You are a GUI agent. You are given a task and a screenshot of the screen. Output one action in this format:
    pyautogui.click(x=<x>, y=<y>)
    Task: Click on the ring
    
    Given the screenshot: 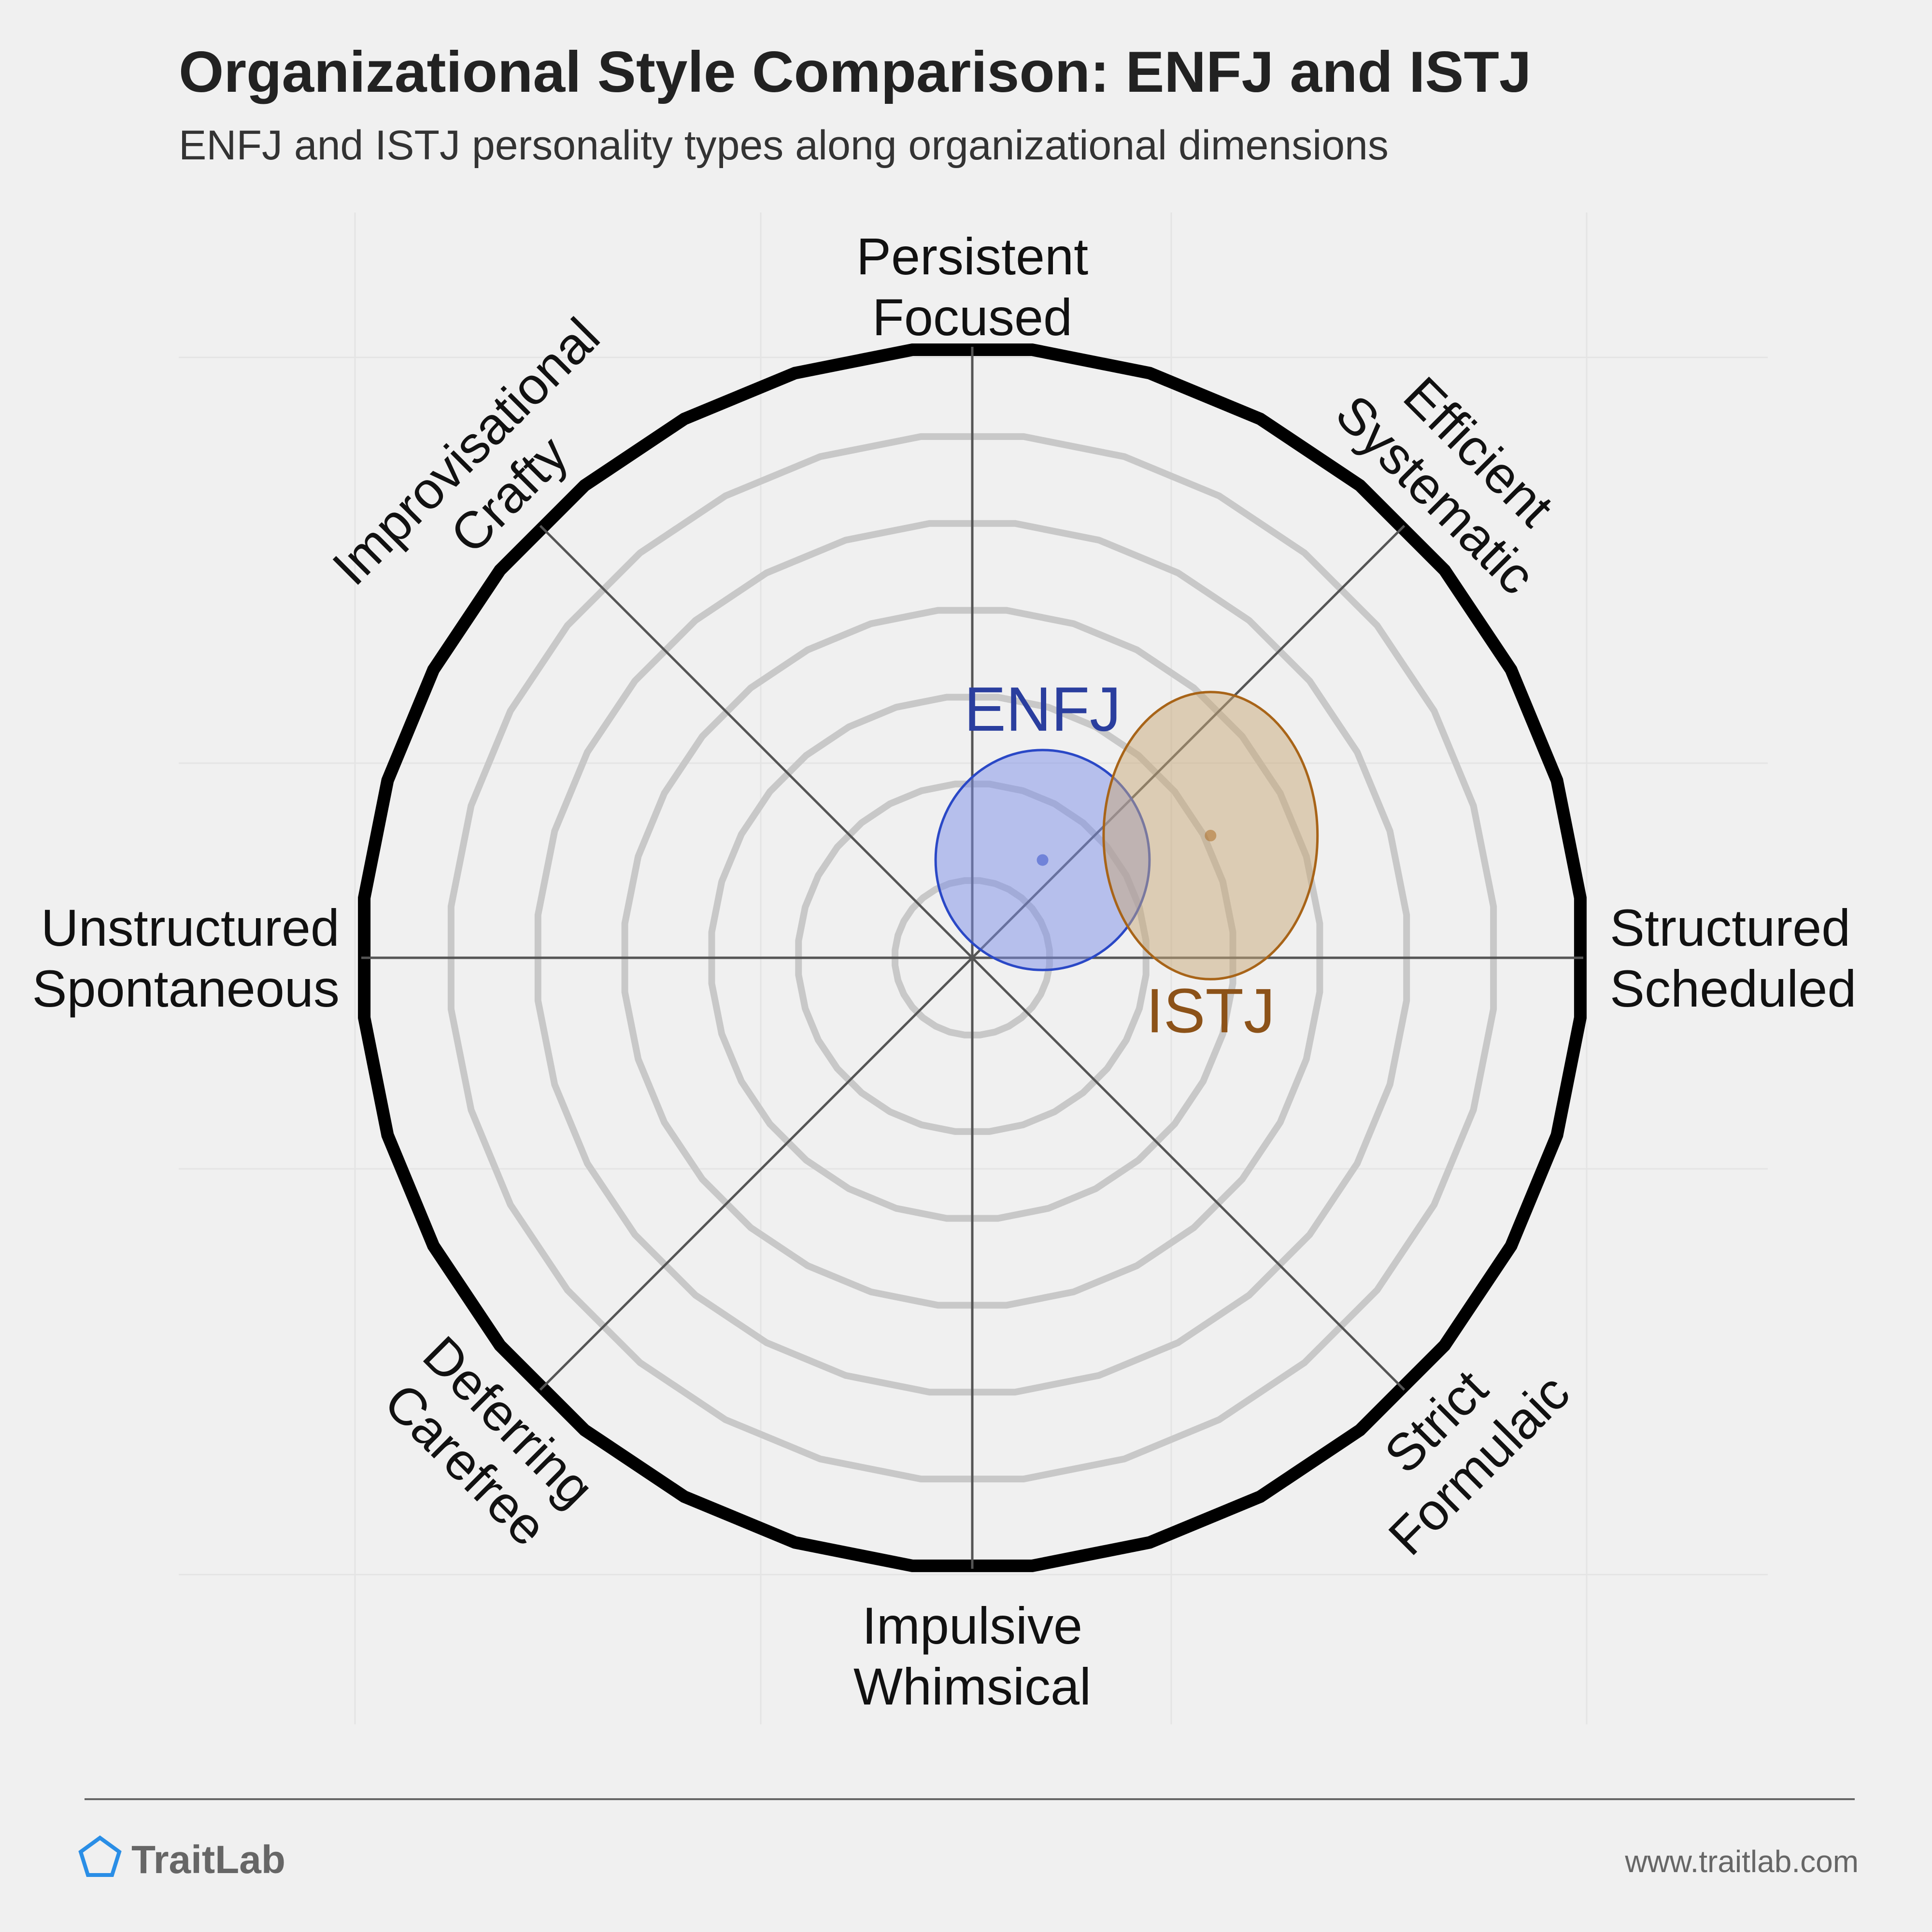 What is the action you would take?
    pyautogui.click(x=972, y=958)
    